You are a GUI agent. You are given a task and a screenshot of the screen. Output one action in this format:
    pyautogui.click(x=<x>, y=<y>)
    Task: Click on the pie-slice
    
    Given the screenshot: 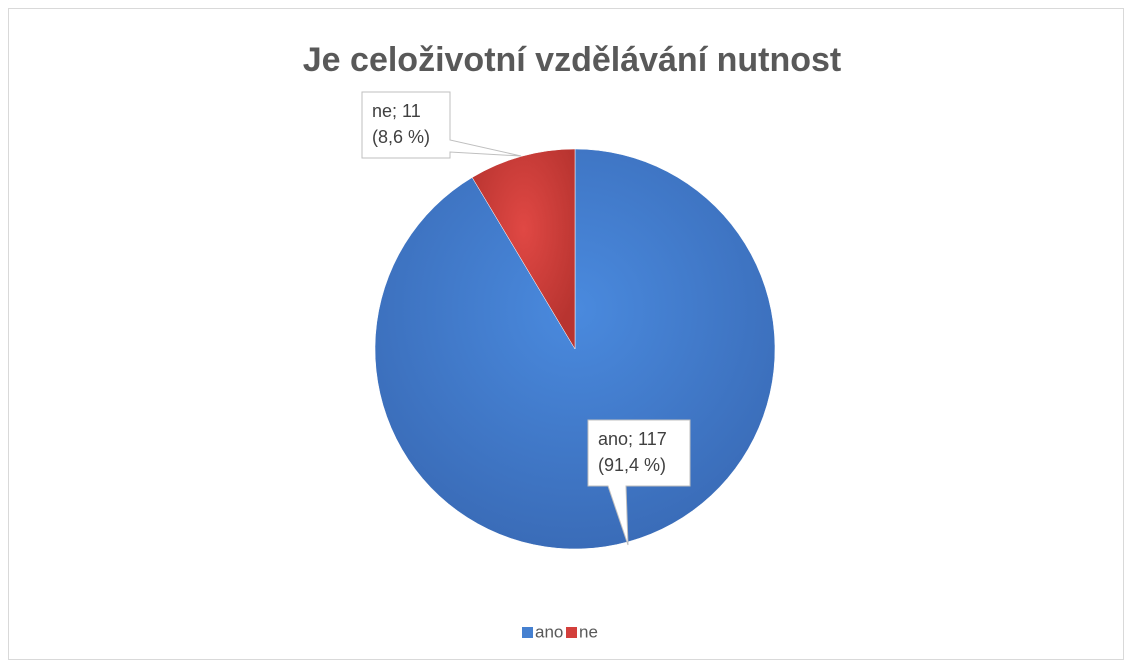 What is the action you would take?
    pyautogui.click(x=523, y=249)
    